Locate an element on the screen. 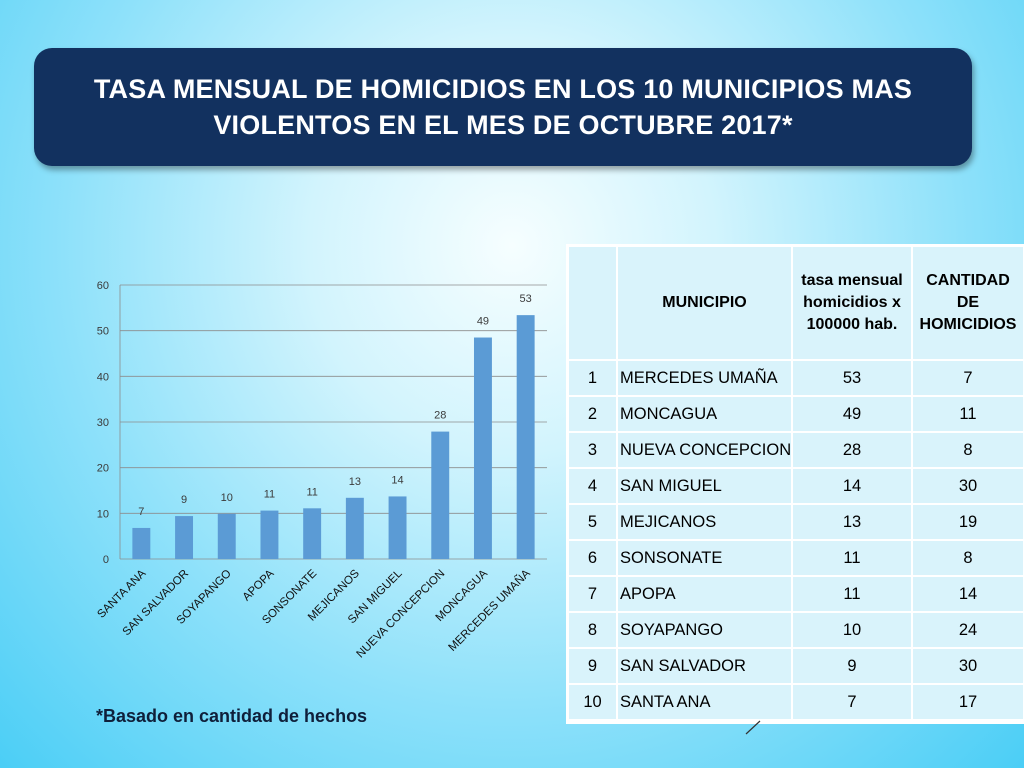 The width and height of the screenshot is (1024, 768). header-tasa: tasa mensual homicidios x 100000 hab. is located at coordinates (852, 303).